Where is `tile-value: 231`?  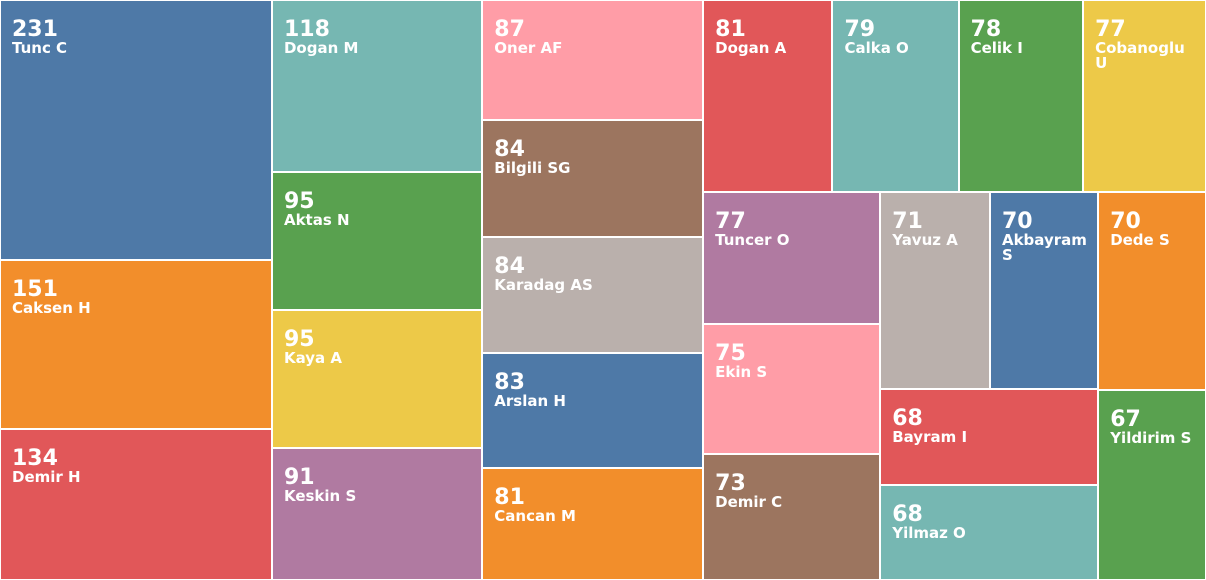
tile-value: 231 is located at coordinates (35, 29).